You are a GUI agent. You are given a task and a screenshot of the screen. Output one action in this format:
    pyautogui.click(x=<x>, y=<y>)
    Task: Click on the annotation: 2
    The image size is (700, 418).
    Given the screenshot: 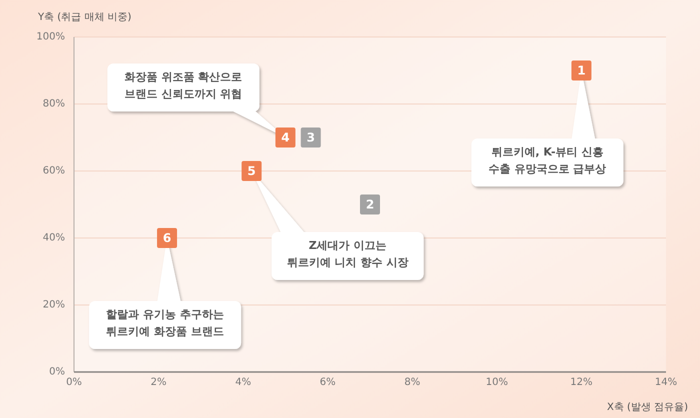 What is the action you would take?
    pyautogui.click(x=370, y=205)
    